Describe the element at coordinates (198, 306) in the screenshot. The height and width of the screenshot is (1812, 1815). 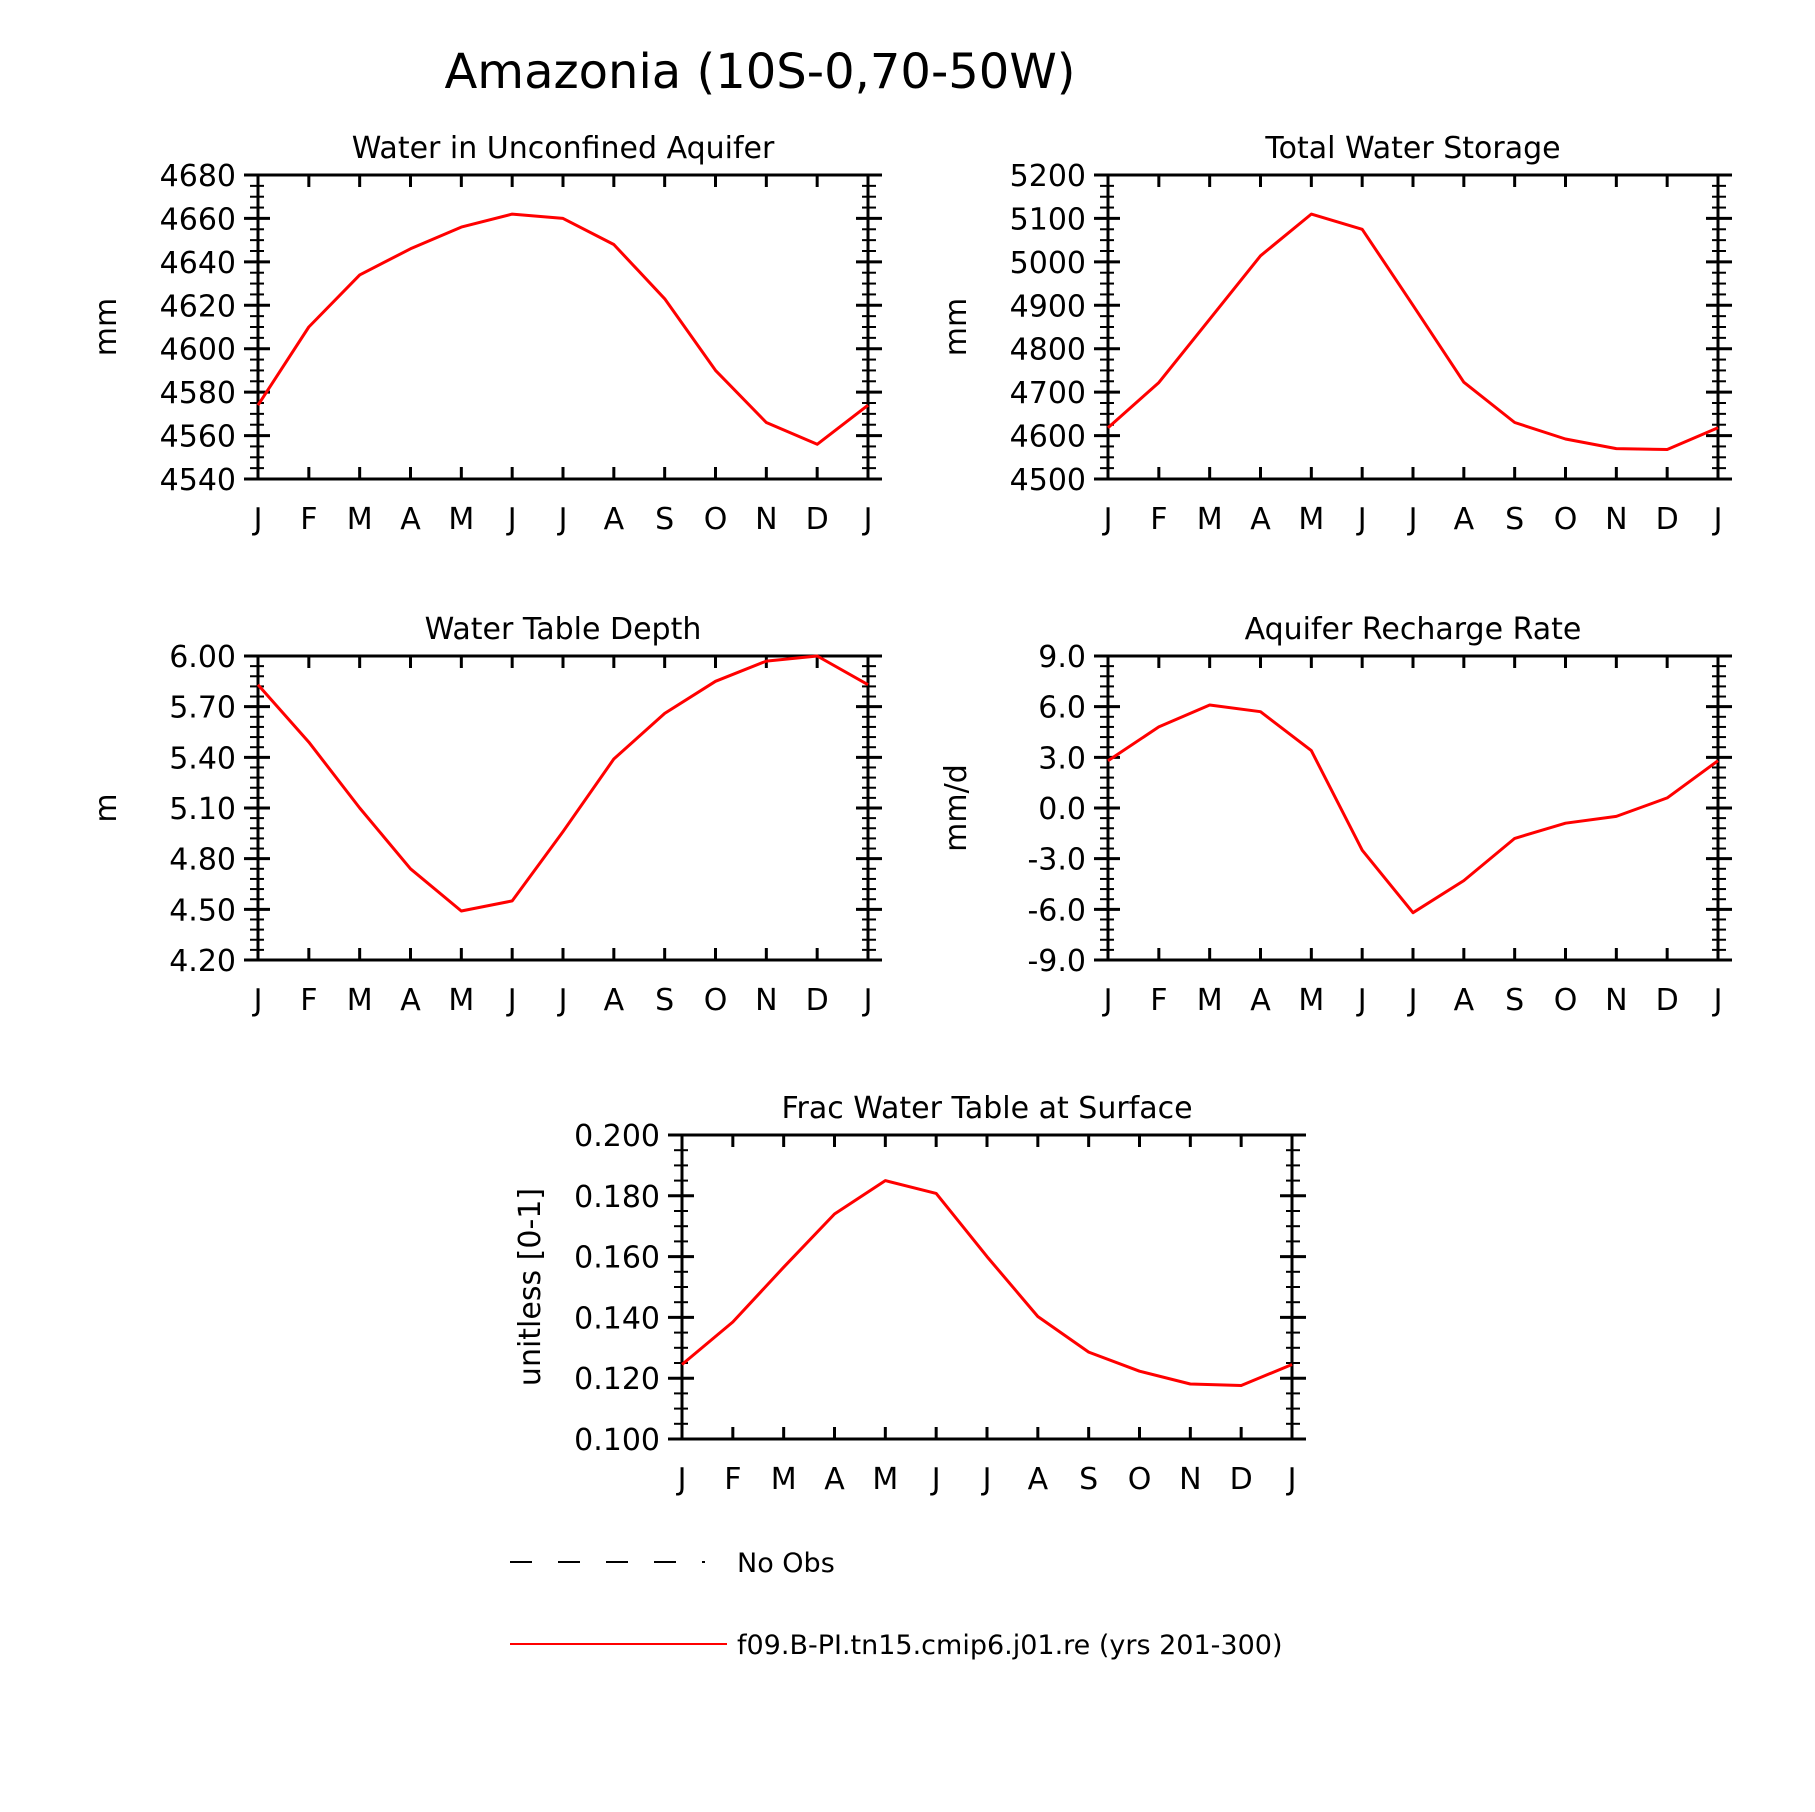
I see `y-tick-label: 4620` at that location.